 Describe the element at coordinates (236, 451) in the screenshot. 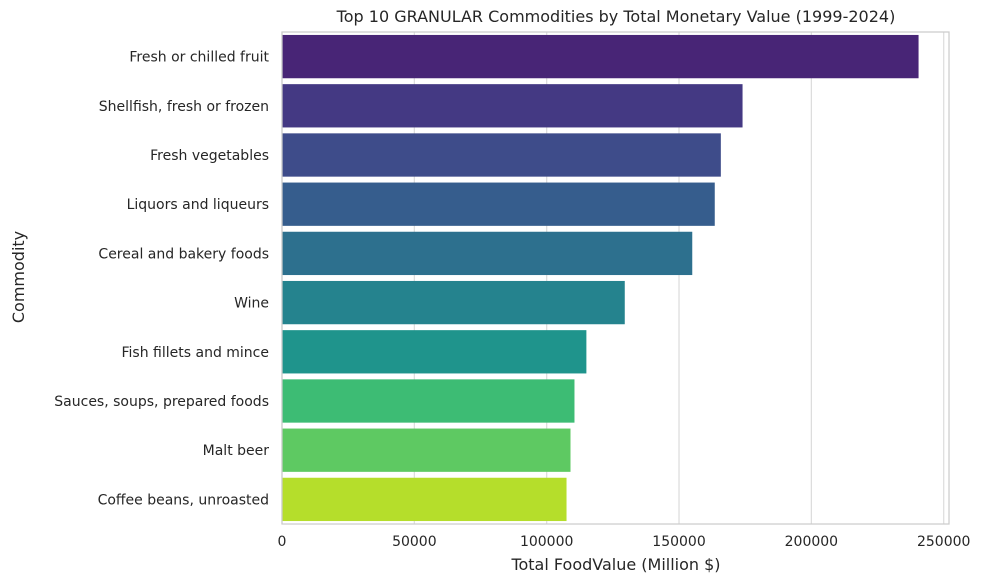

I see `y-tick-label: Malt beer` at that location.